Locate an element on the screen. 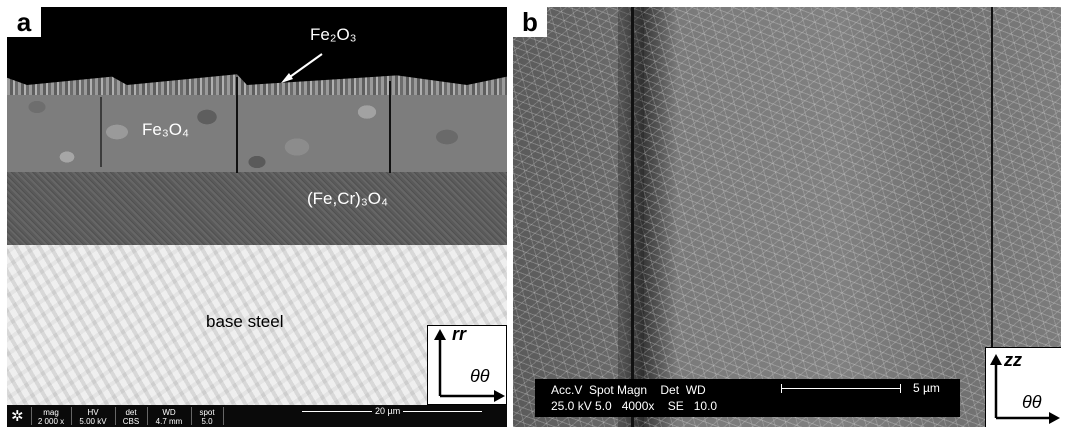  info-field-mag: mag 2 000 x is located at coordinates (51, 417).